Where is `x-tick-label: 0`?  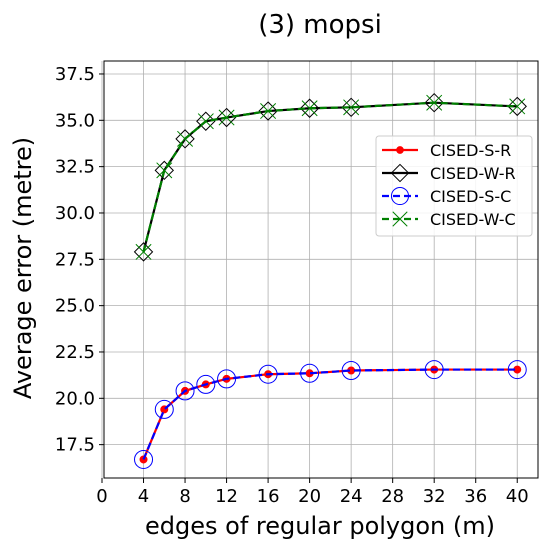
x-tick-label: 0 is located at coordinates (101, 496).